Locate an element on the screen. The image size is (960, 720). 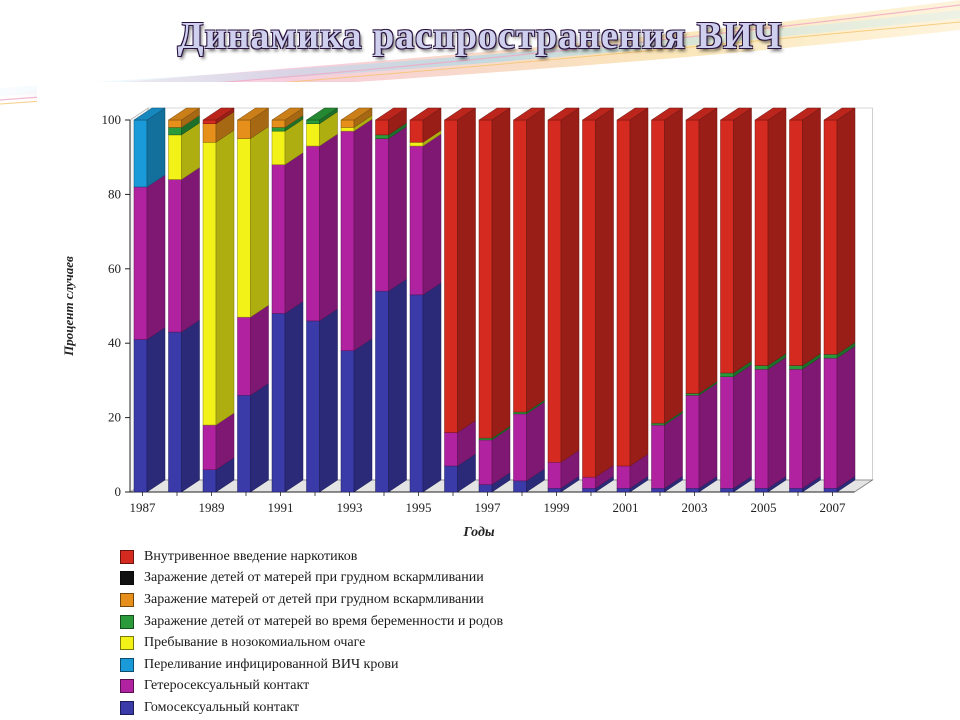
bar-top-perinatal is located at coordinates (322, 114).